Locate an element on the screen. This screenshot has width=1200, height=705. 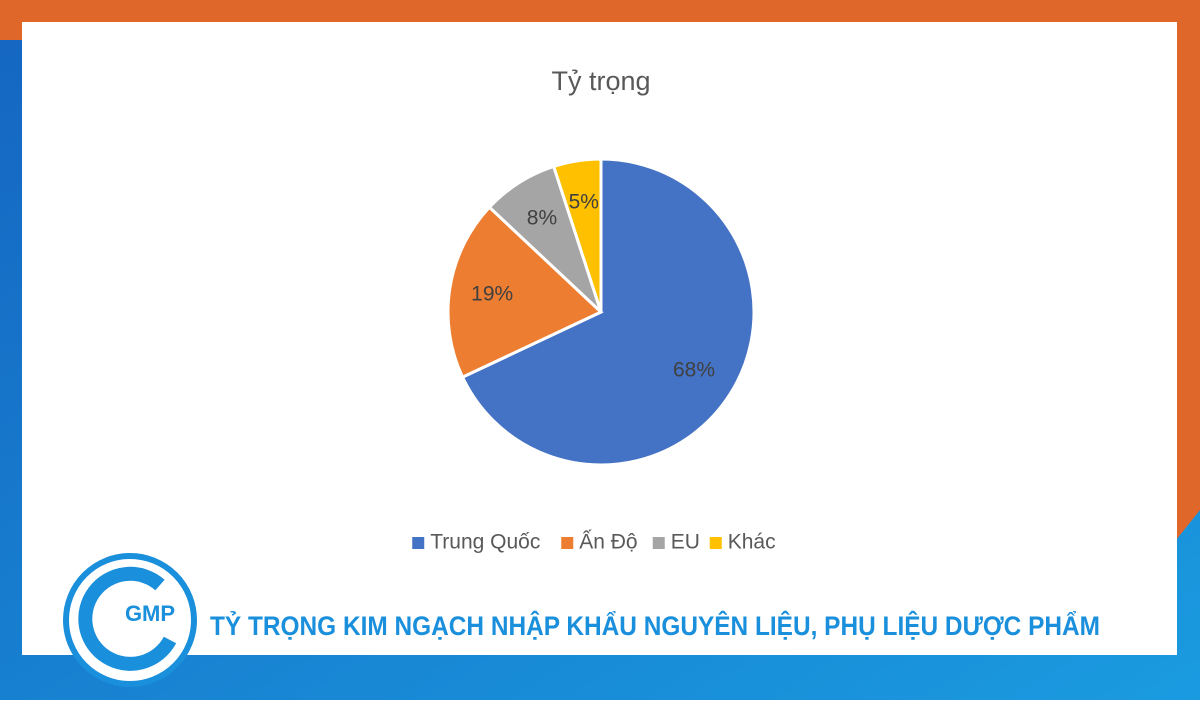
data-label: 5% is located at coordinates (584, 202).